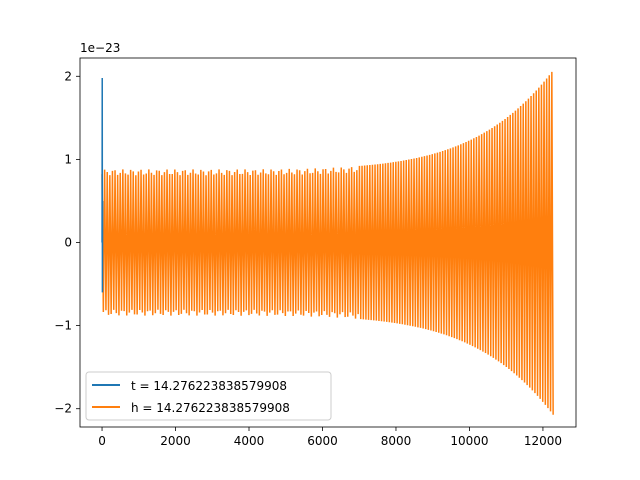 This screenshot has height=480, width=640. What do you see at coordinates (68, 76) in the screenshot?
I see `y-tick-label: 2` at bounding box center [68, 76].